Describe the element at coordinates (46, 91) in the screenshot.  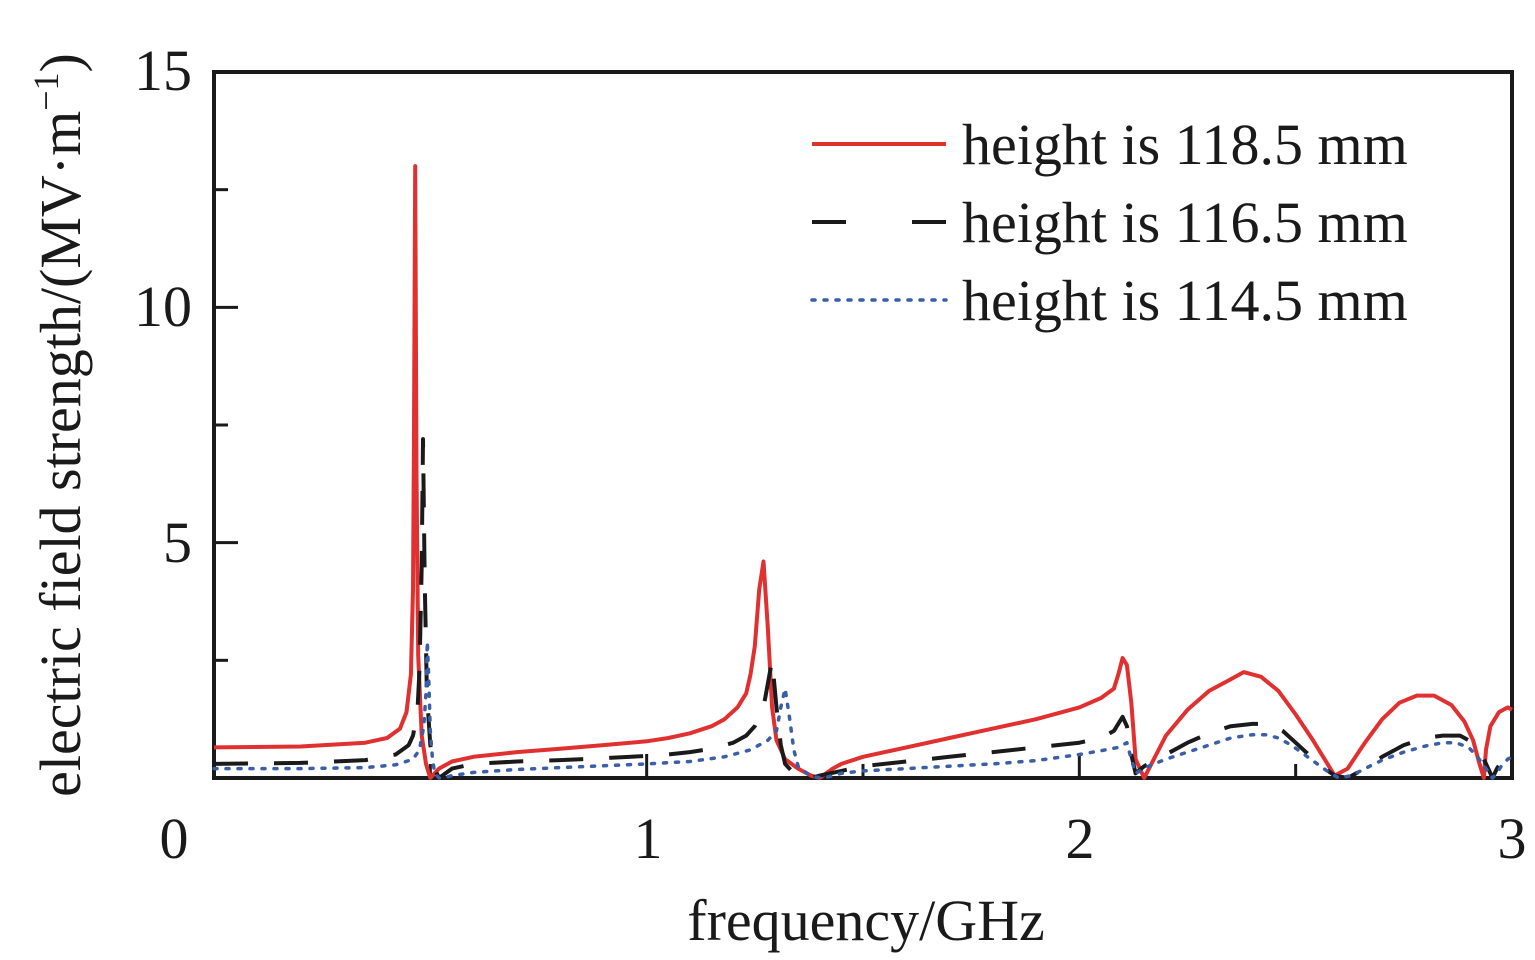
I see `y-axis-label-superscript: −1` at that location.